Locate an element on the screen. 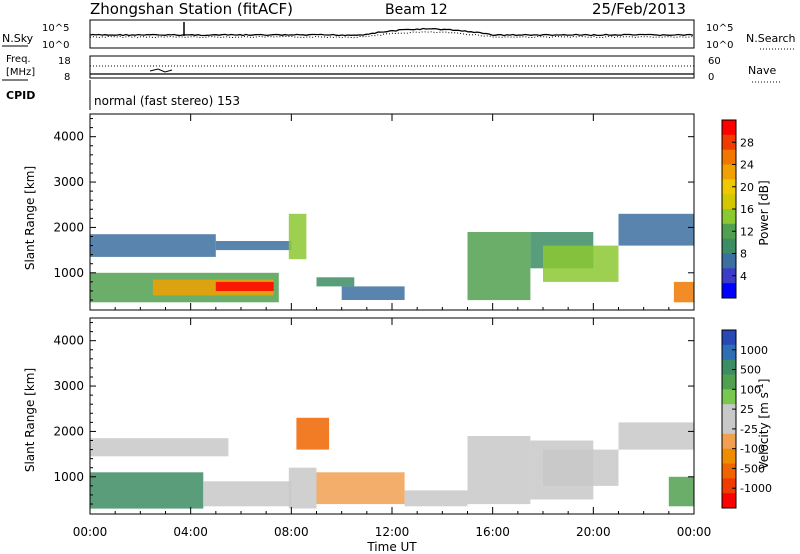  freq-unit-label: [MHz] is located at coordinates (20, 72).